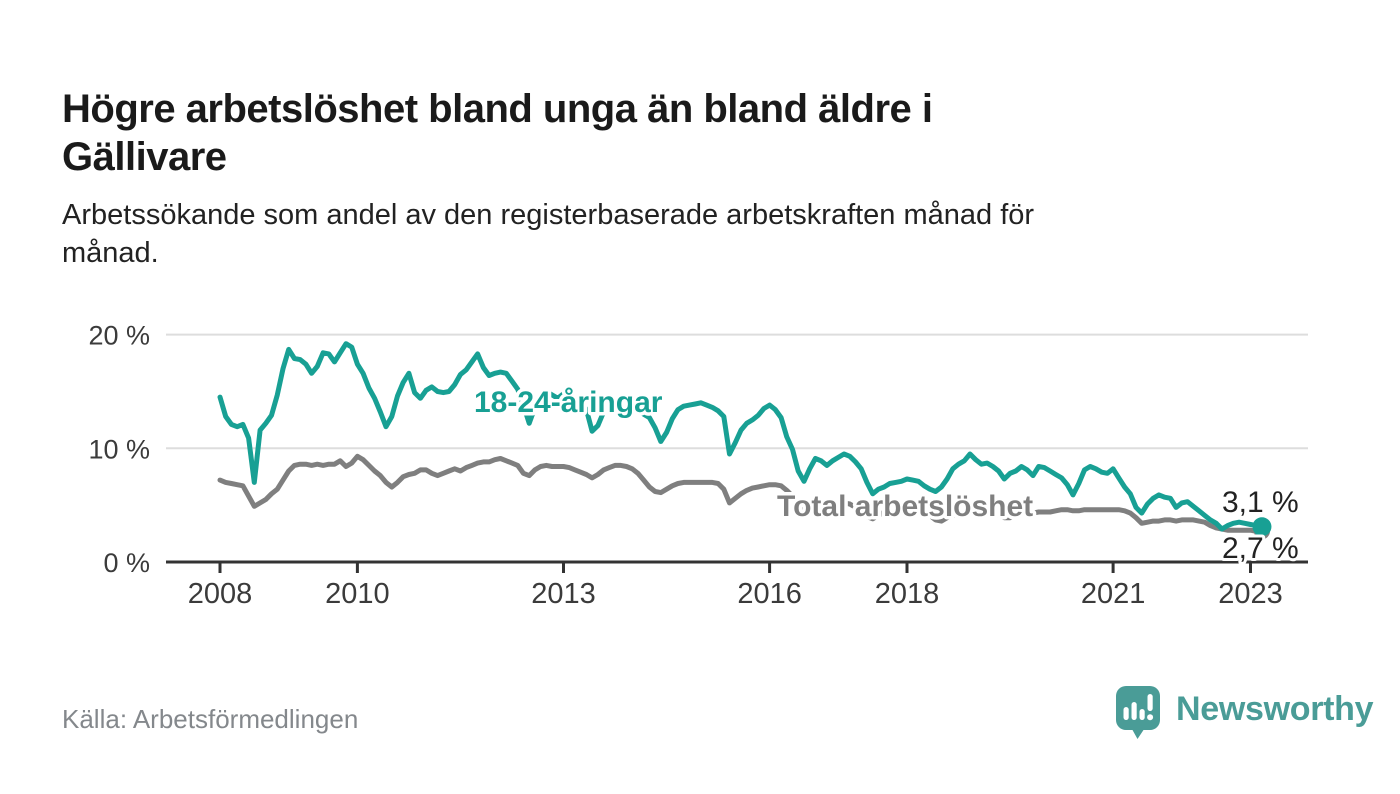 The image size is (1400, 794). I want to click on series-end-value-label-total: 2,7 %, so click(1260, 548).